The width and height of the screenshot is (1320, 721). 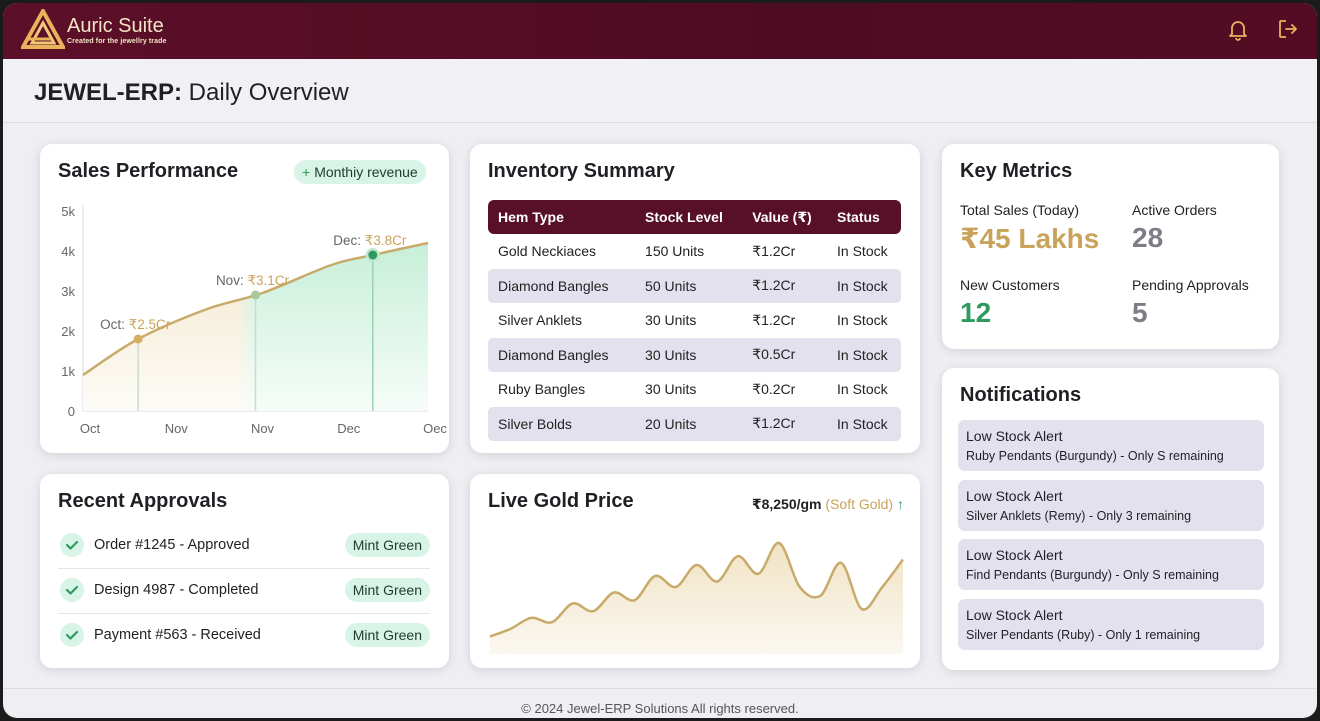 What do you see at coordinates (90, 428) in the screenshot?
I see `x-tick-label: Oct` at bounding box center [90, 428].